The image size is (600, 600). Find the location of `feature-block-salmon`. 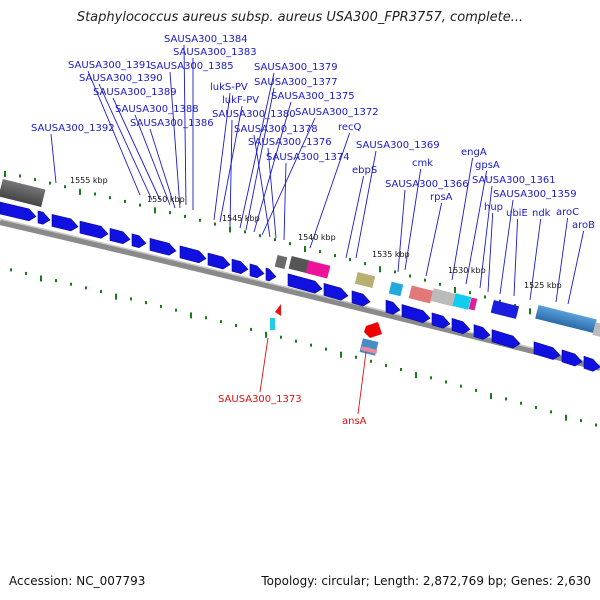

feature-block-salmon is located at coordinates (421, 294).